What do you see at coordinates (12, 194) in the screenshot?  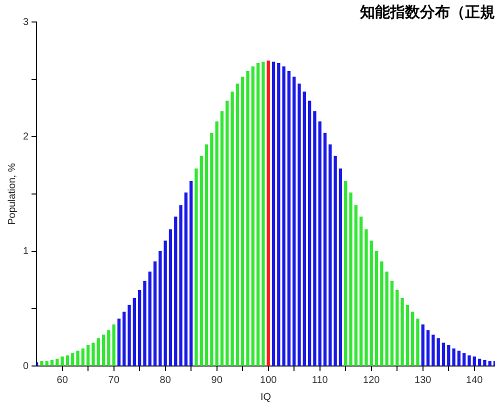 I see `y-axis-title: Population, %` at bounding box center [12, 194].